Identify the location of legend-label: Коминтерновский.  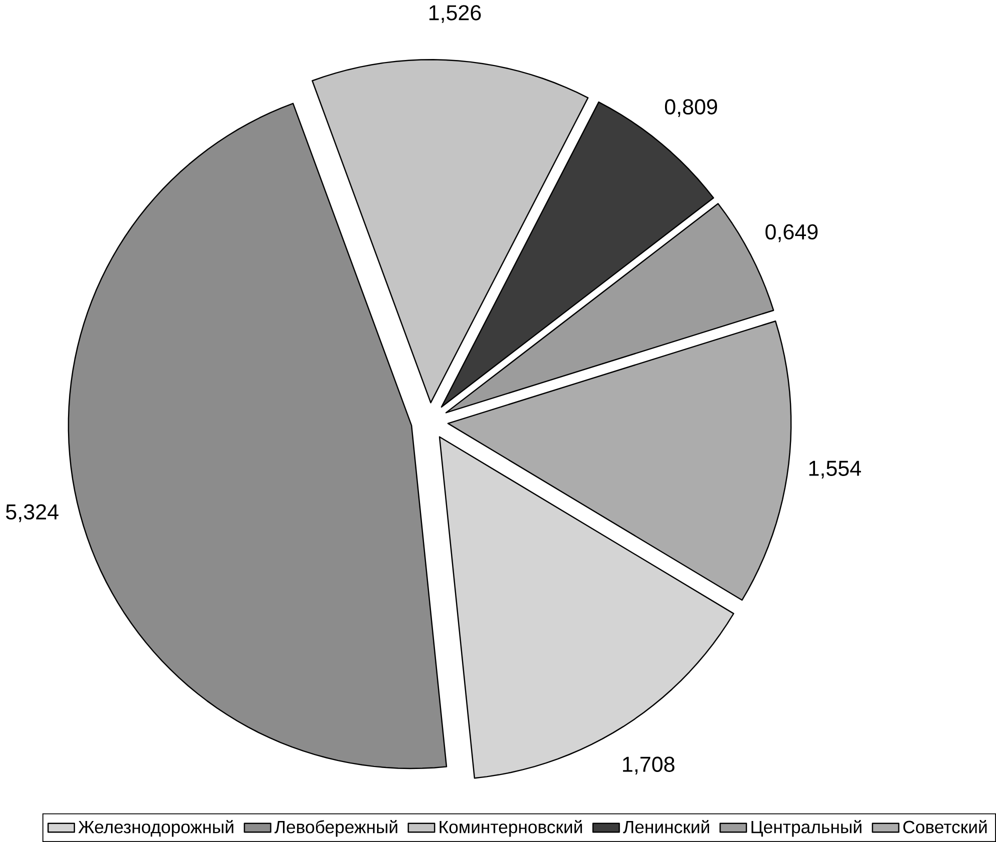
(511, 828).